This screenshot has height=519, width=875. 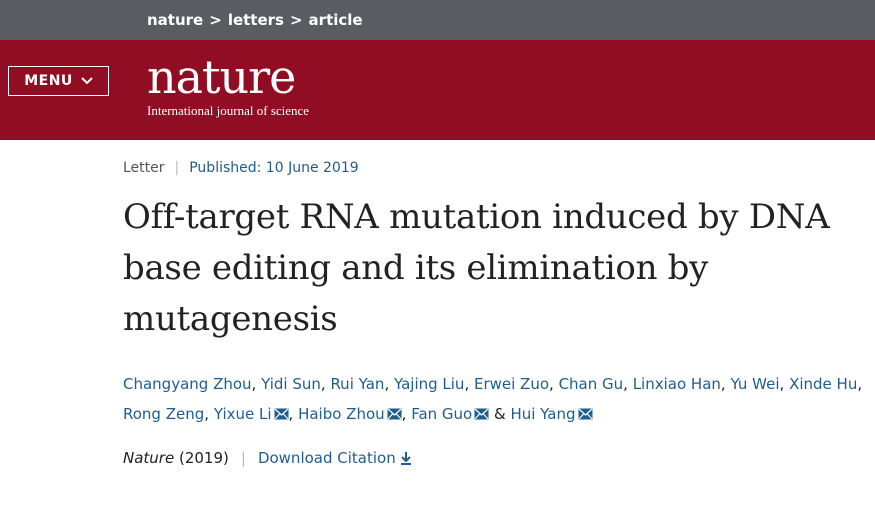 I want to click on article-type: Letter, so click(x=144, y=168).